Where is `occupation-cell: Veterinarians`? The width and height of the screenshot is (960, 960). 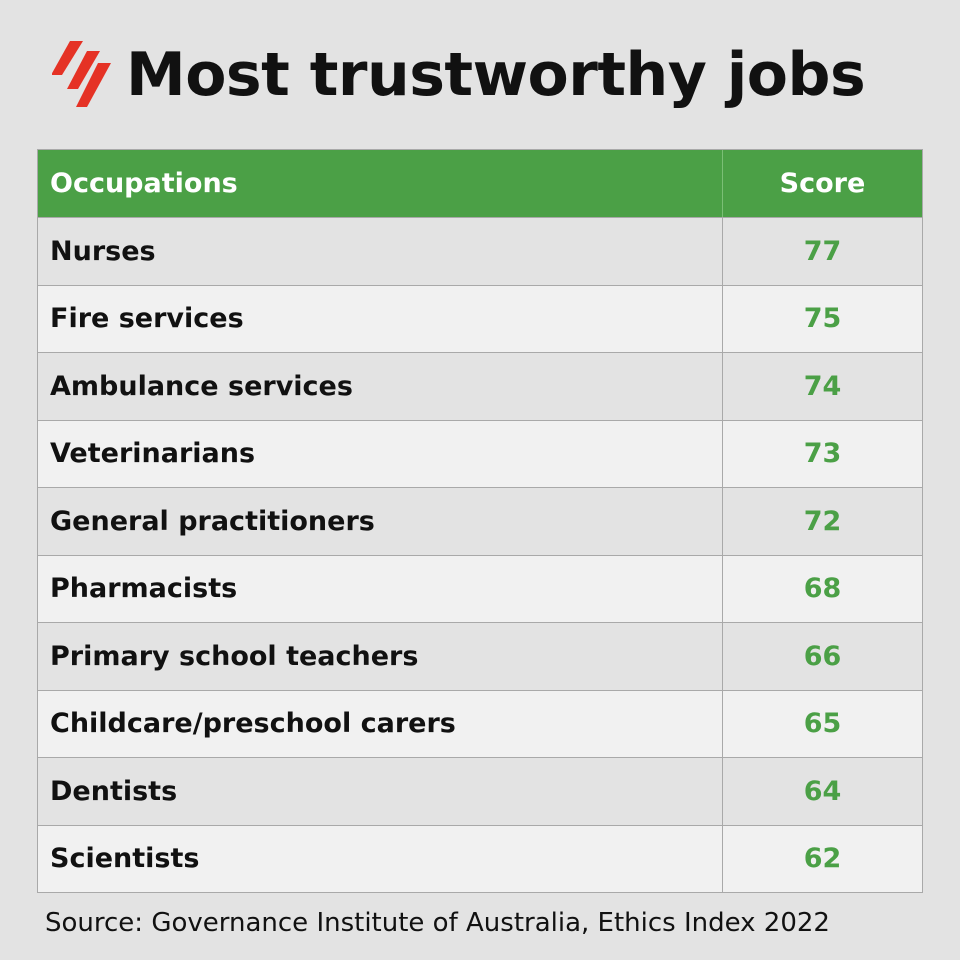
occupation-cell: Veterinarians is located at coordinates (380, 453).